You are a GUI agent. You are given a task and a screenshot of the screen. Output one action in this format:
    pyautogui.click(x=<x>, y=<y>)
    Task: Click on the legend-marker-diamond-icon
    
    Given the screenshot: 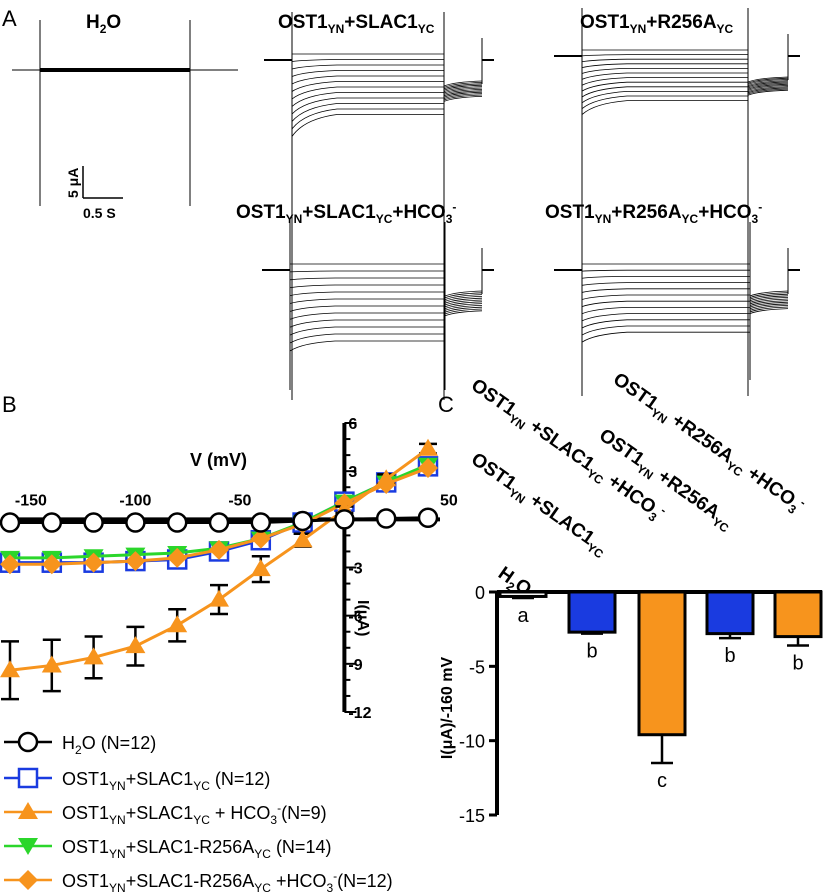 What is the action you would take?
    pyautogui.click(x=28, y=880)
    